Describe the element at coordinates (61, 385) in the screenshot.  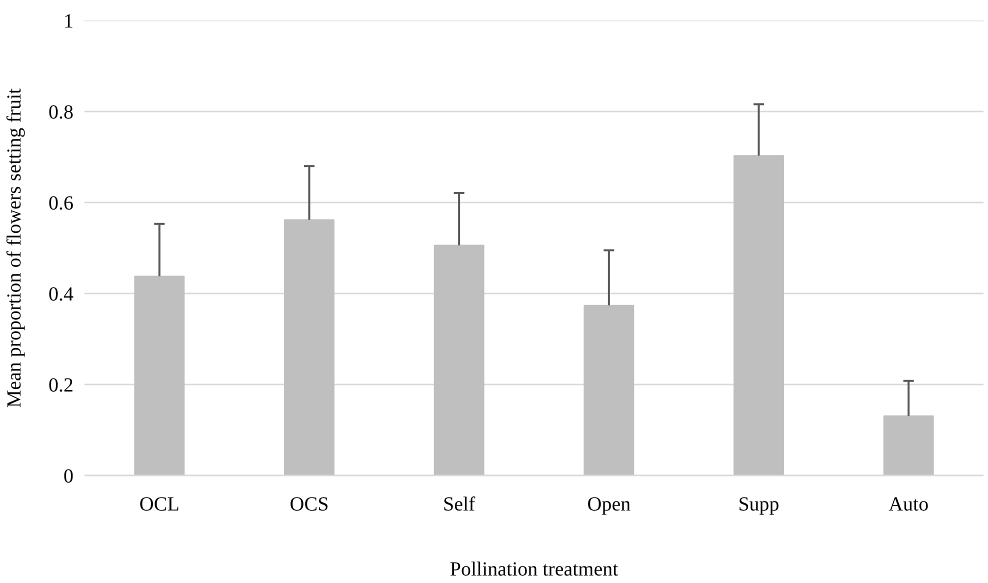
I see `y-tick-label: 0.2` at that location.